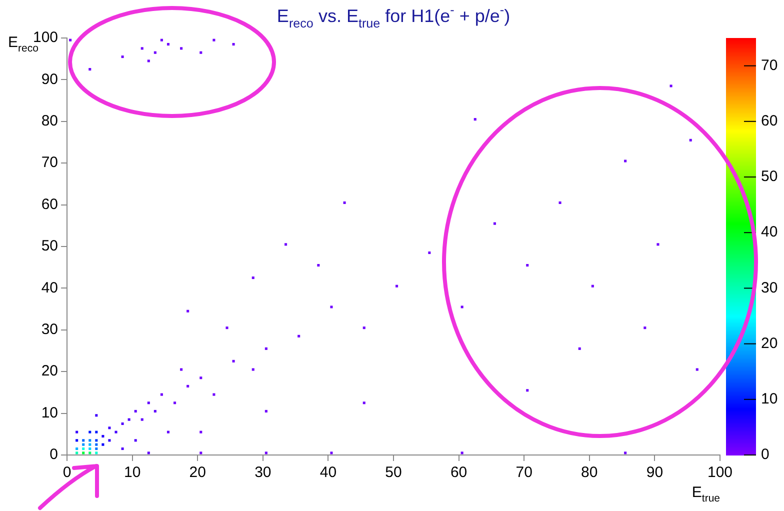 The image size is (784, 511). What do you see at coordinates (769, 177) in the screenshot?
I see `color-bar-label: 50` at bounding box center [769, 177].